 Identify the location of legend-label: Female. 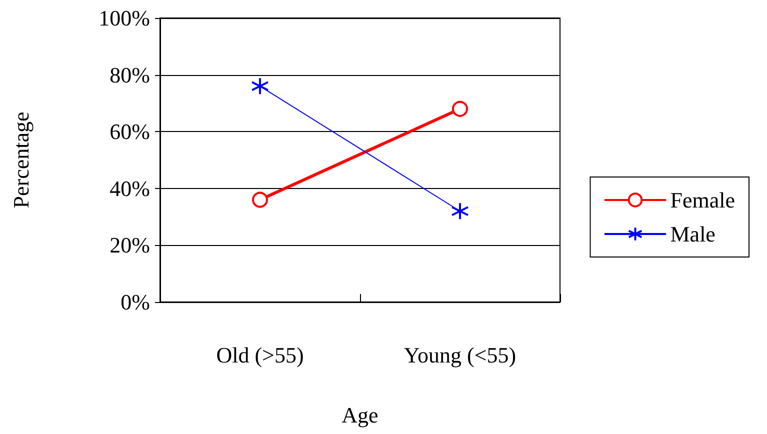
(703, 200).